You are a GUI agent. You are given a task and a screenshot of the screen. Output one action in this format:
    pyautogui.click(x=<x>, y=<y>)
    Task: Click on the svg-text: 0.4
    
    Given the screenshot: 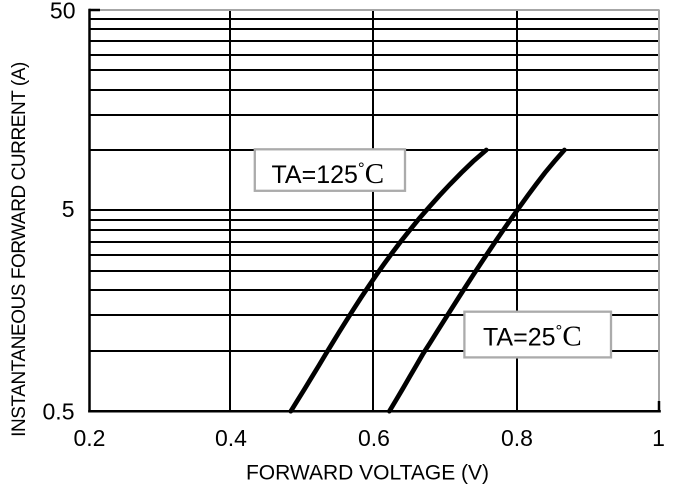 What is the action you would take?
    pyautogui.click(x=231, y=438)
    